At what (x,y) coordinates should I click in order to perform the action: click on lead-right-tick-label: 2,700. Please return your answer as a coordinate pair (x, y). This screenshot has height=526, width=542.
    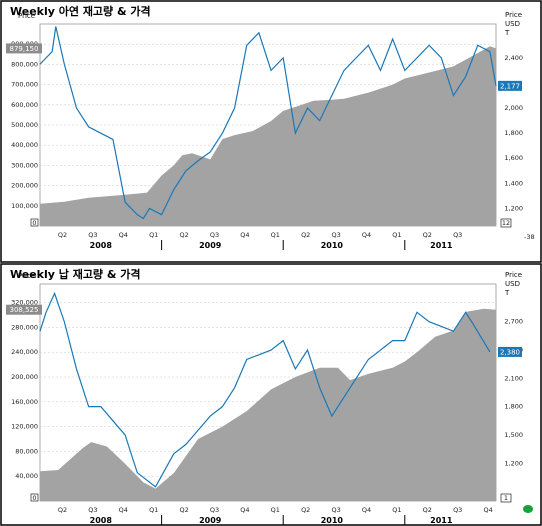
    Looking at the image, I should click on (513, 322).